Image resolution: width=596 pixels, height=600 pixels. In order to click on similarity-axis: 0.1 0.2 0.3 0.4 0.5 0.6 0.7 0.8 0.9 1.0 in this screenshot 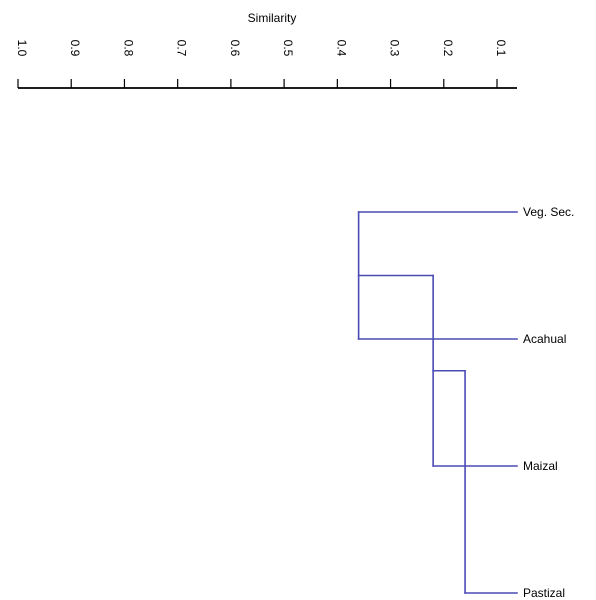, I will do `click(266, 64)`.